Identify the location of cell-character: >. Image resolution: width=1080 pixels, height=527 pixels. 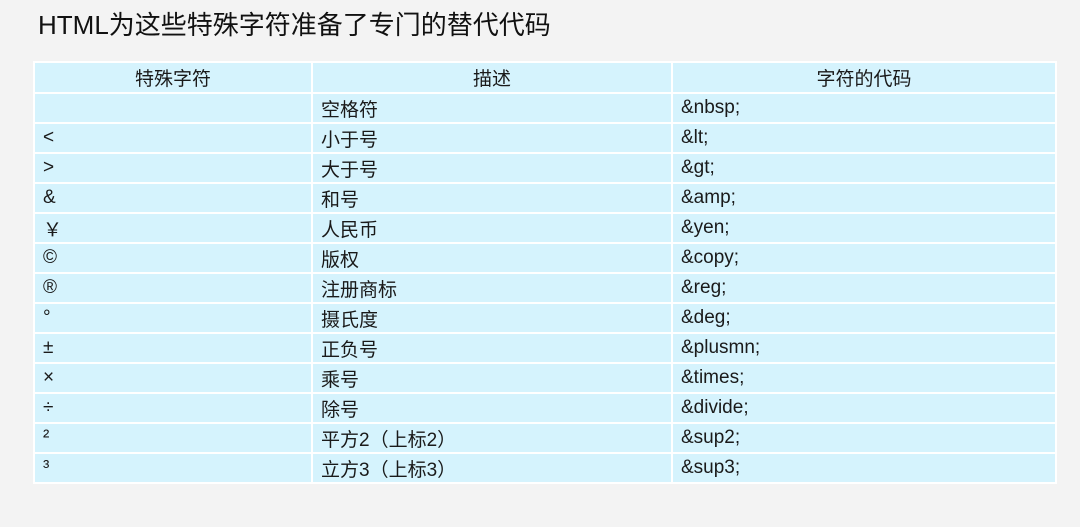
(173, 168).